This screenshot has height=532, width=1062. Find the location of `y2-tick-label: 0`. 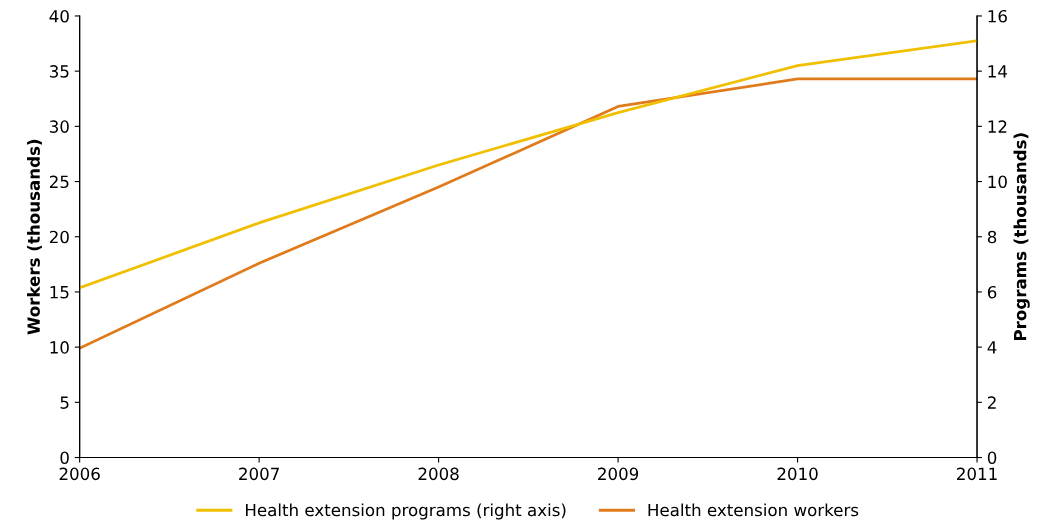

y2-tick-label: 0 is located at coordinates (992, 458).